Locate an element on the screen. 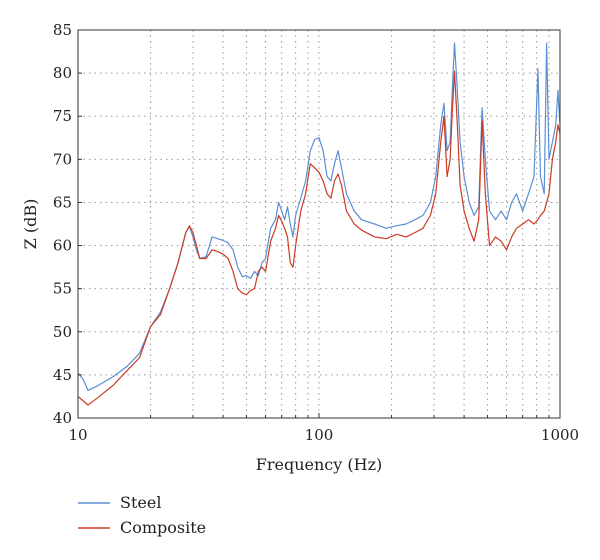 This screenshot has width=600, height=560. x-axis-ticks: 10 100 1000 is located at coordinates (323, 428).